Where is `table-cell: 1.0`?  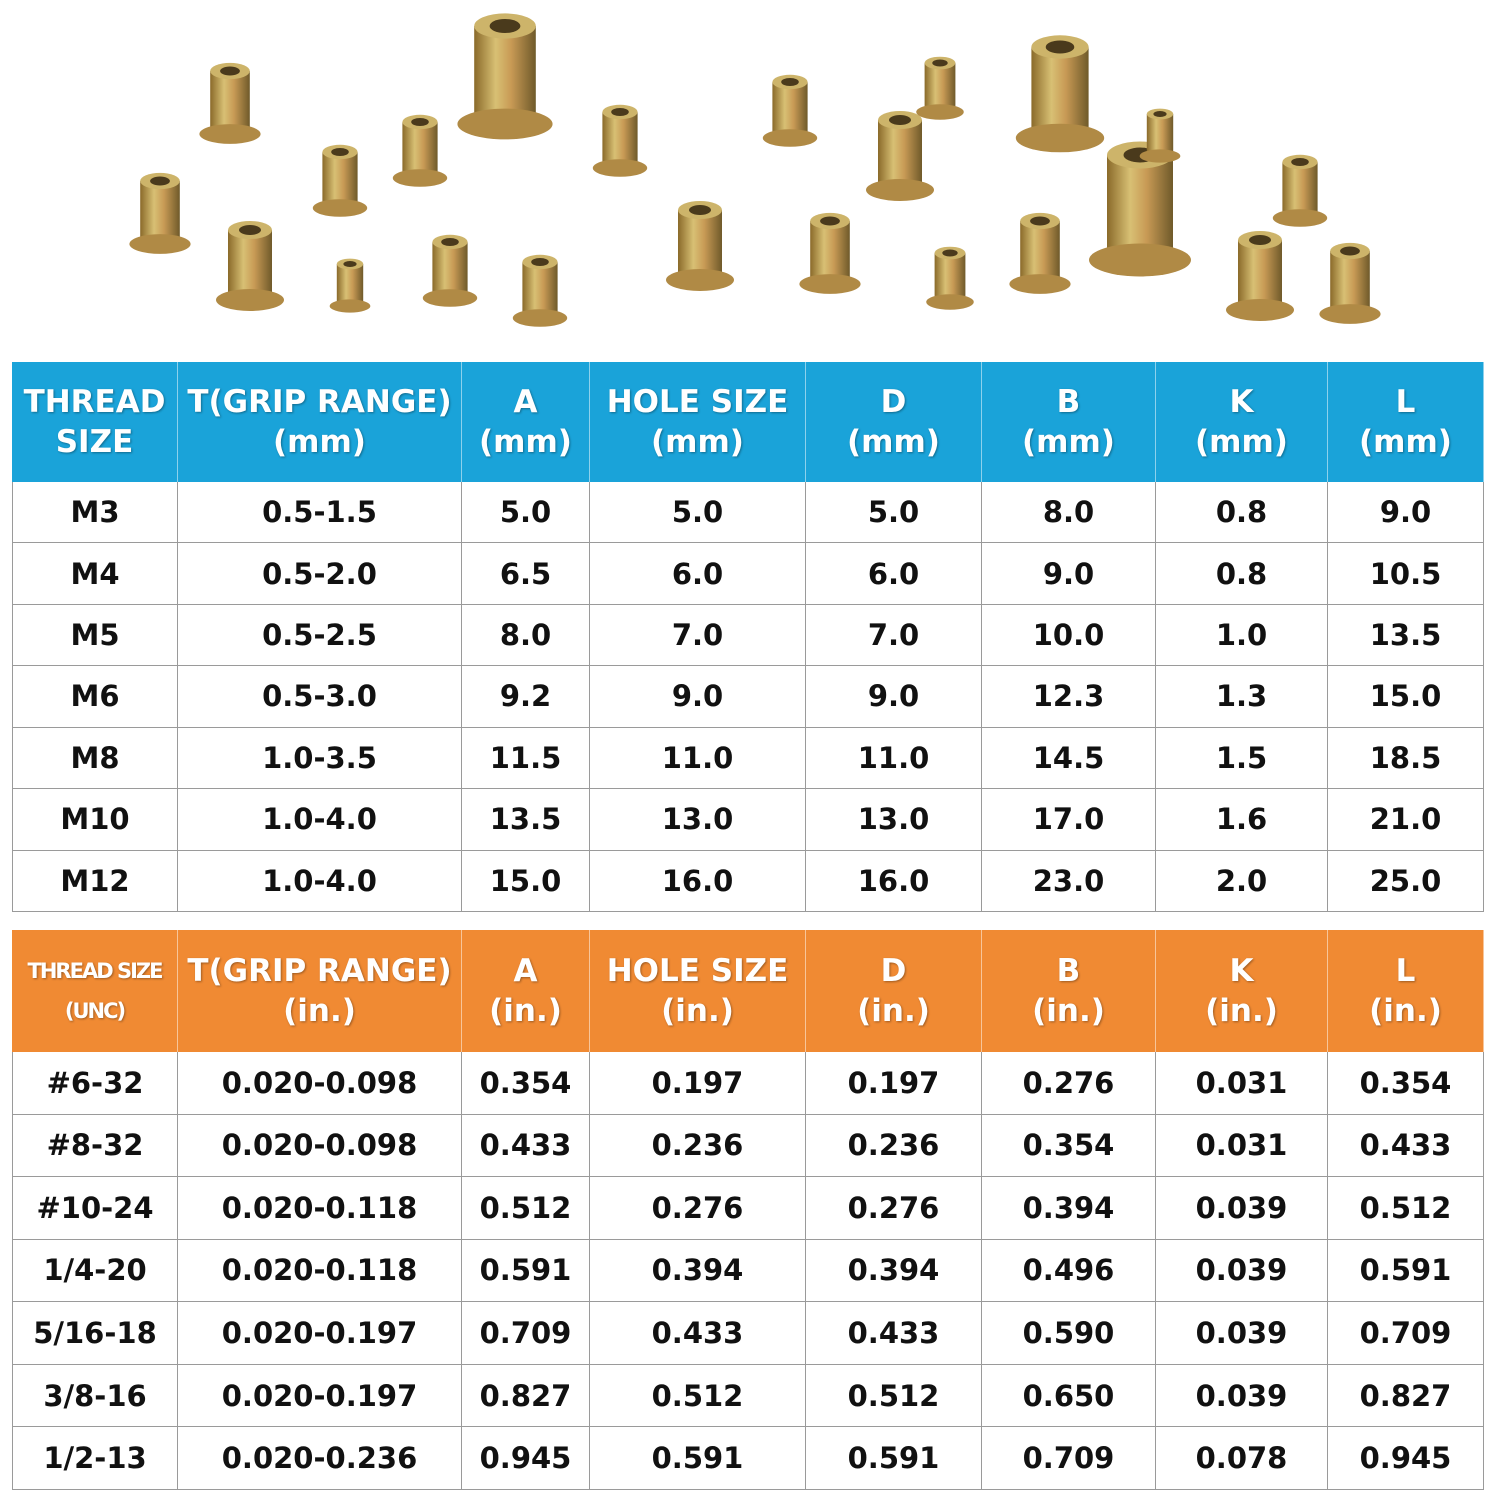
table-cell: 1.0 is located at coordinates (1242, 635).